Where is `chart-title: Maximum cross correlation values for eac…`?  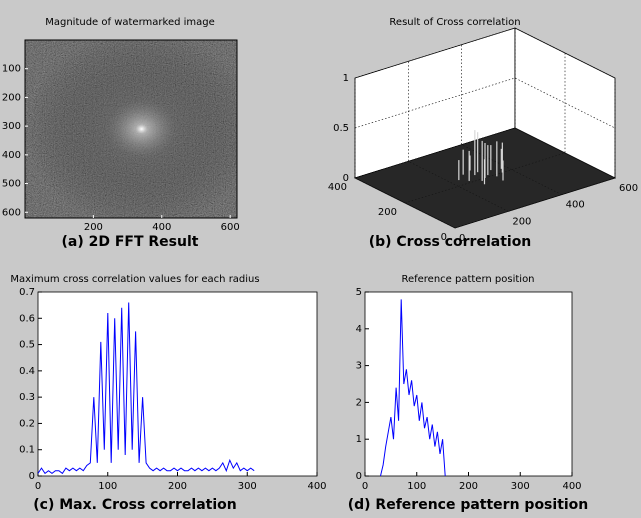 chart-title: Maximum cross correlation values for eac… is located at coordinates (134, 279).